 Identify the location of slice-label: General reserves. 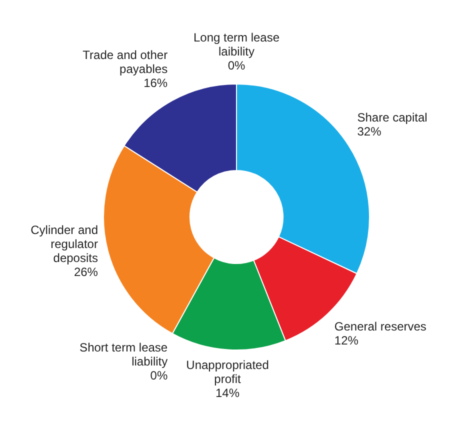
(380, 327).